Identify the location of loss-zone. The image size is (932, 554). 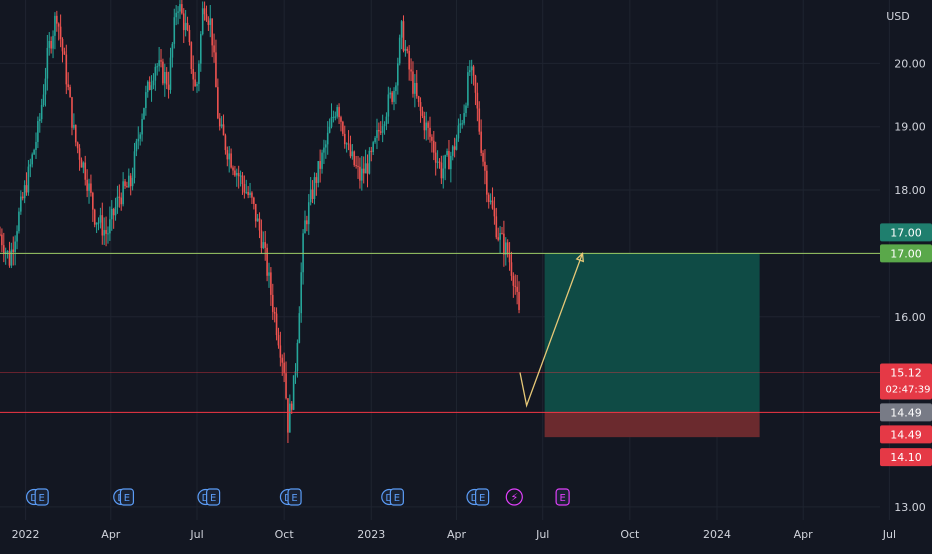
(652, 425).